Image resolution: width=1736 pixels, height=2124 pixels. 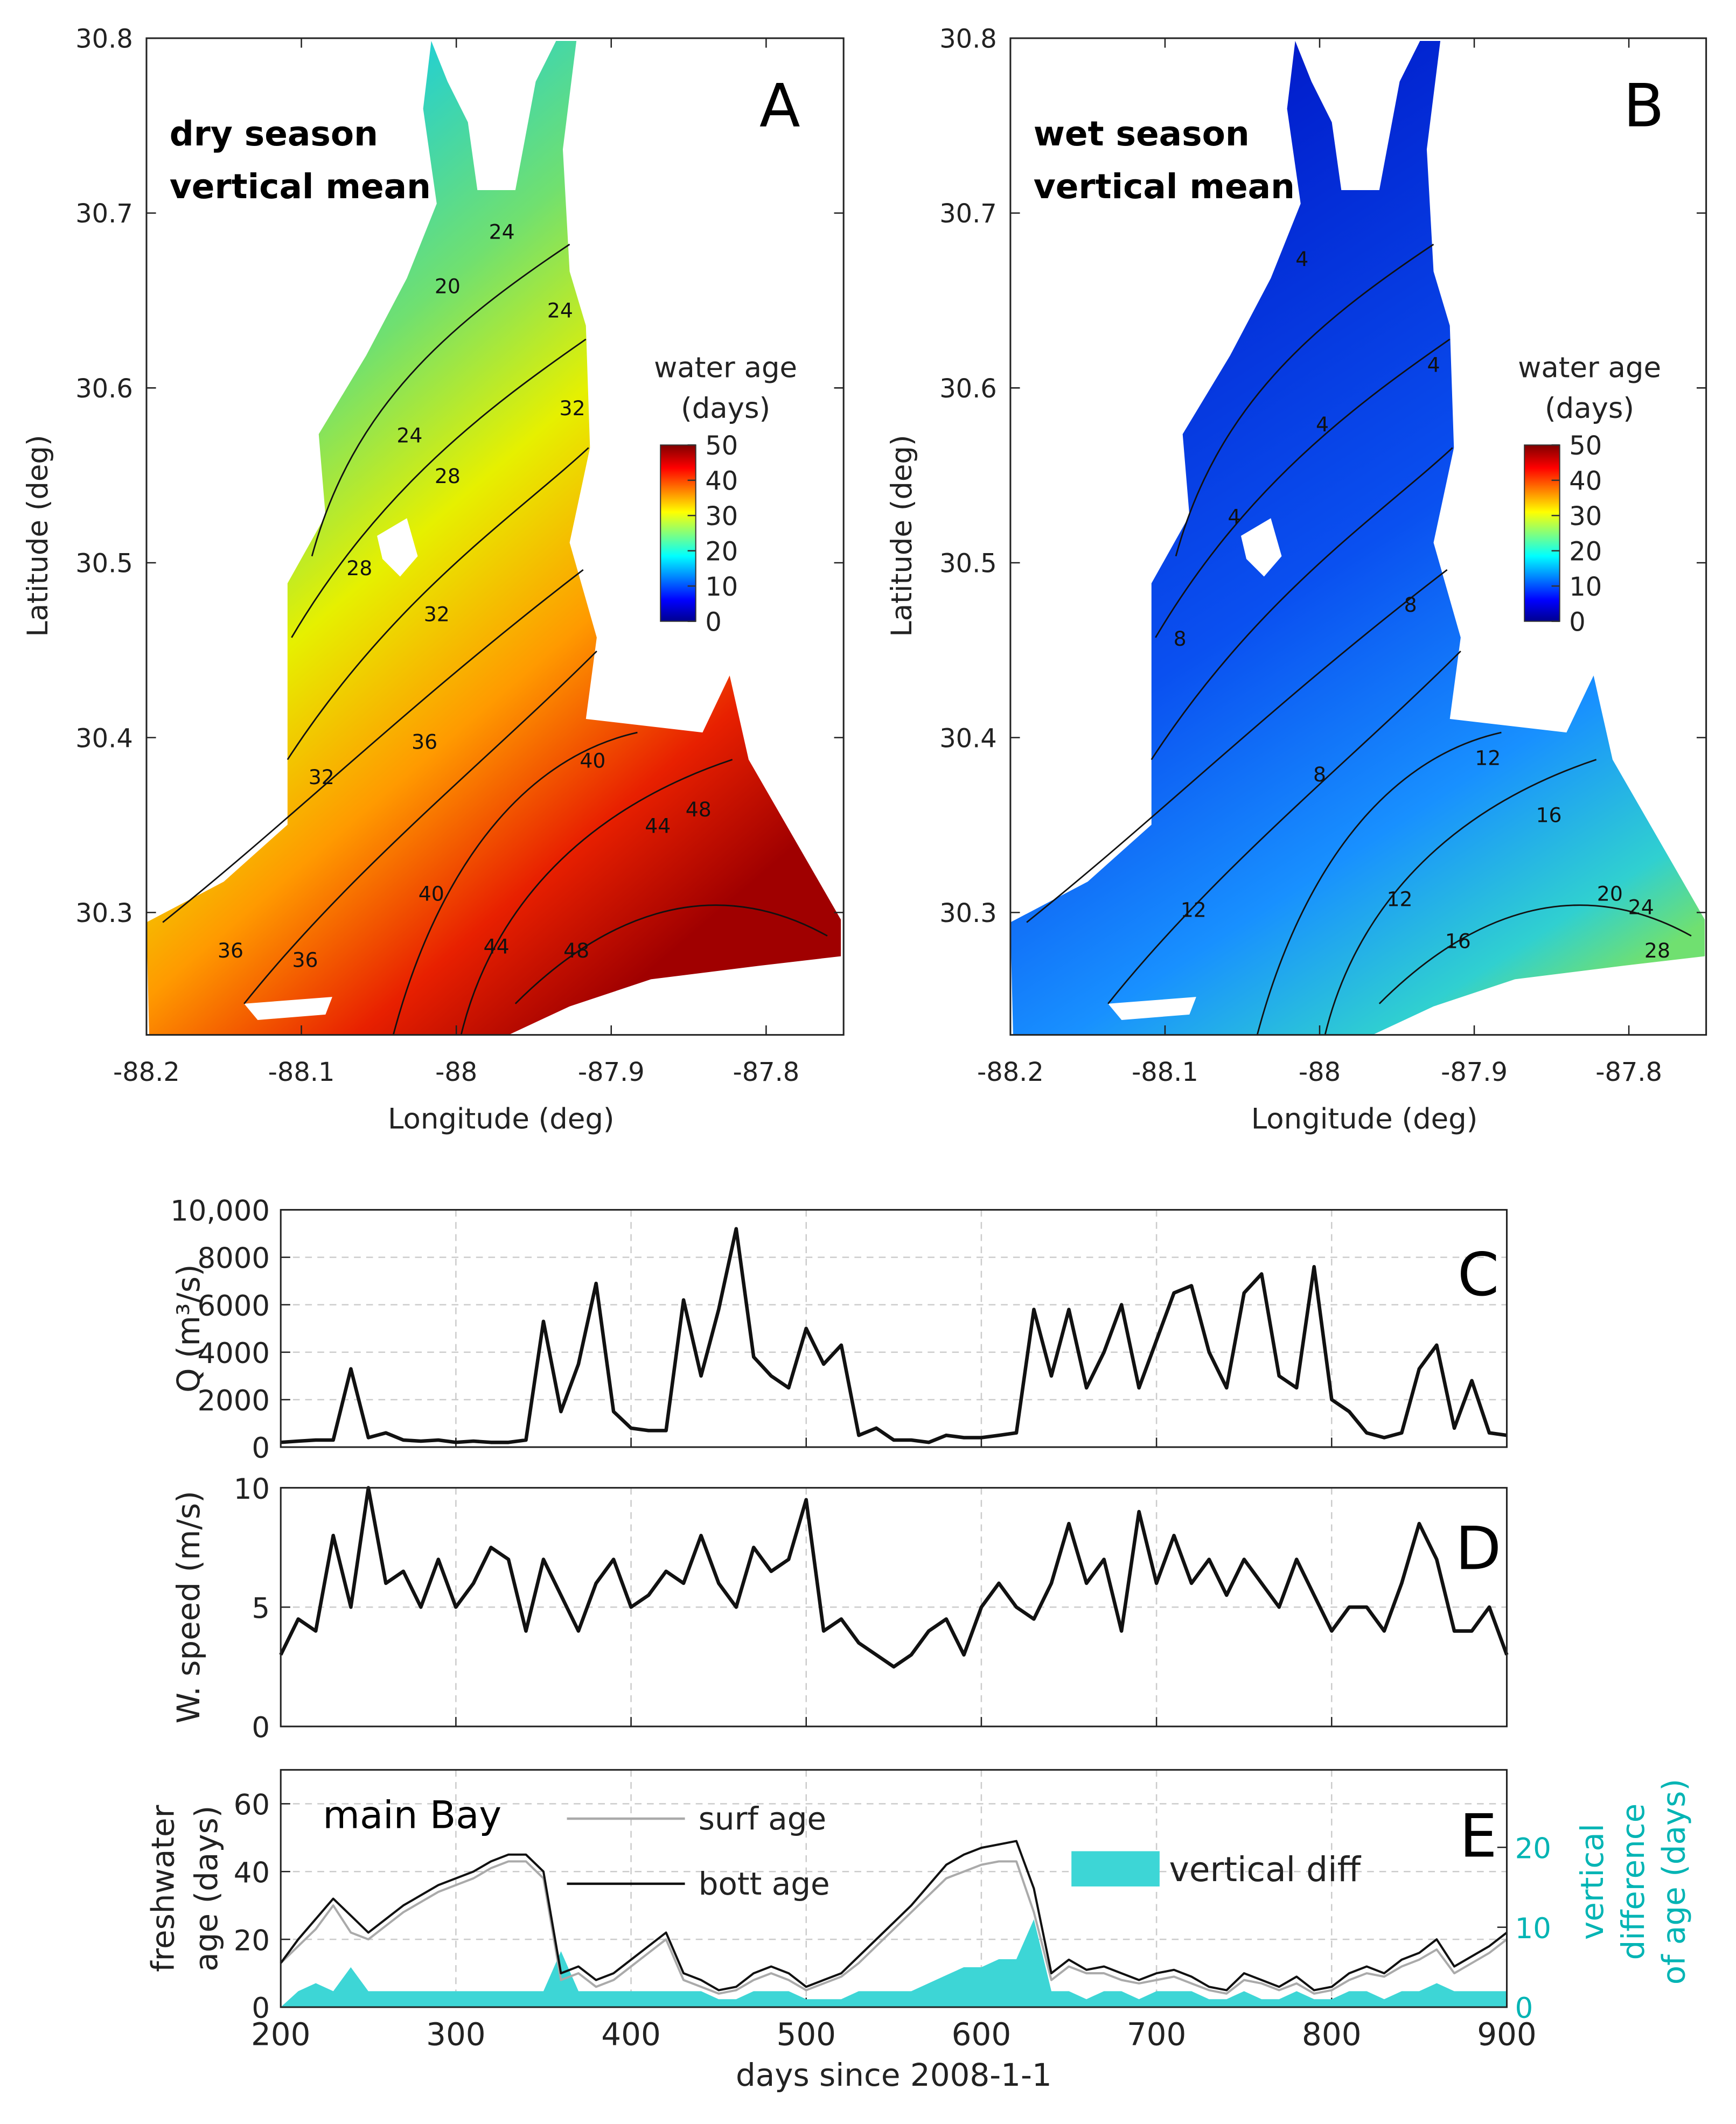 What do you see at coordinates (1643, 106) in the screenshot?
I see `panel-letter: B` at bounding box center [1643, 106].